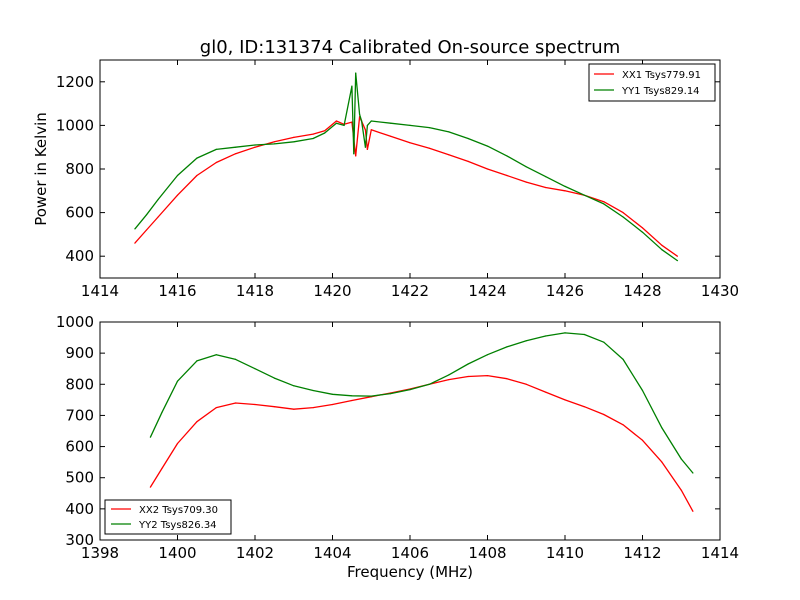  Describe the element at coordinates (79, 353) in the screenshot. I see `bottom-y-tick-label: 900` at that location.